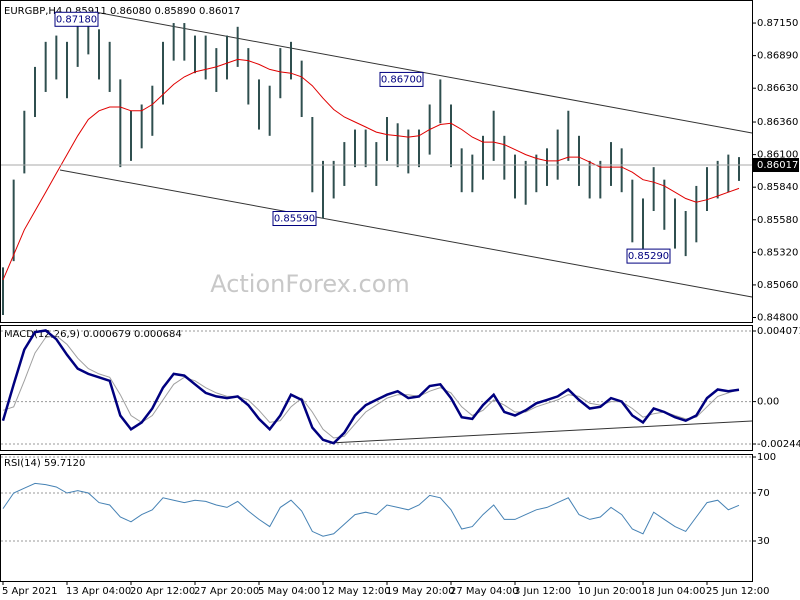 This screenshot has height=600, width=800. Describe the element at coordinates (777, 122) in the screenshot. I see `y-tick-label: 0.86360` at that location.